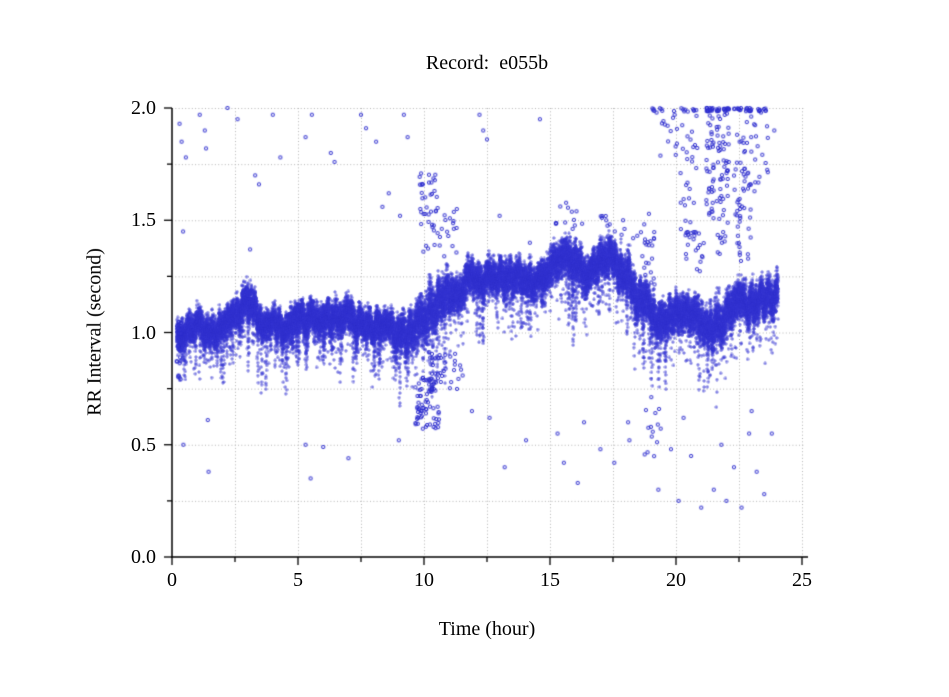 The height and width of the screenshot is (697, 949). What do you see at coordinates (802, 580) in the screenshot?
I see `x-tick-label: 25` at bounding box center [802, 580].